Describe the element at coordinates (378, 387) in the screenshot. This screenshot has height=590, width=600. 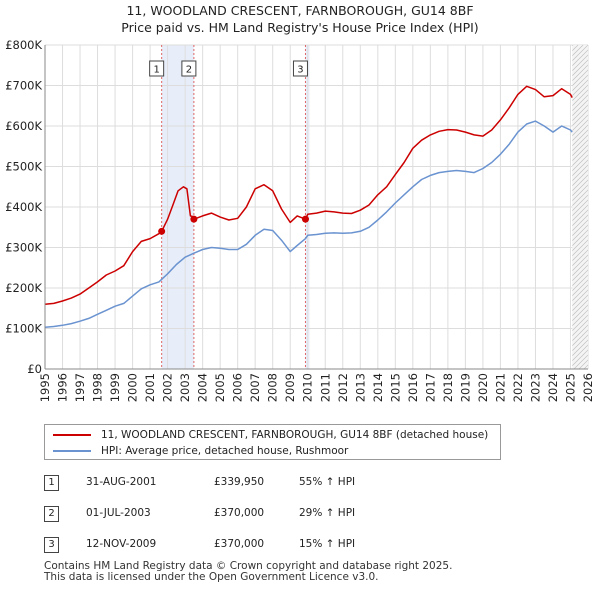
I see `x-tick-label: 2014` at that location.